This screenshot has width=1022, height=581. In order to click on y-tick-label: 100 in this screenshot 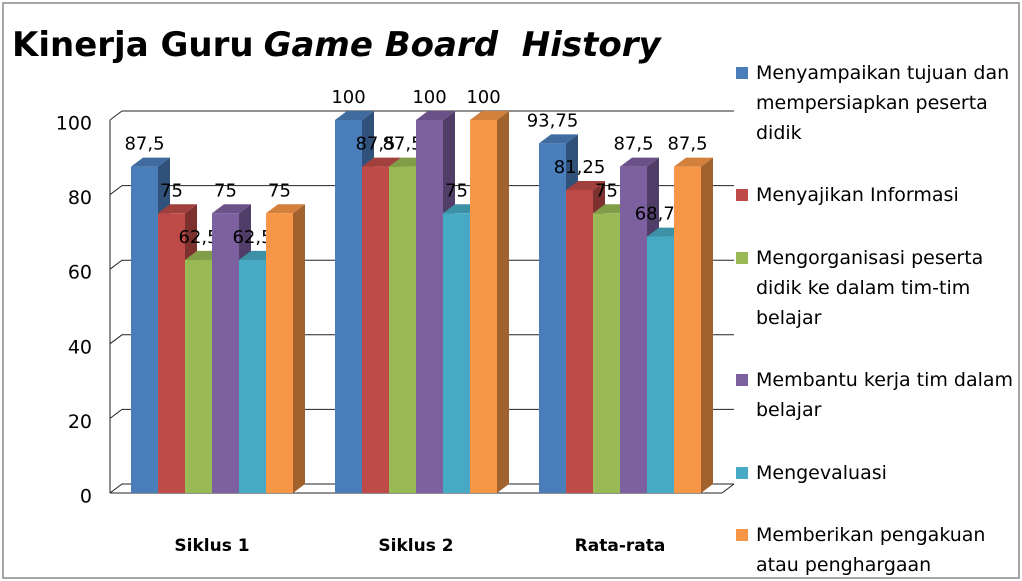, I will do `click(74, 124)`.